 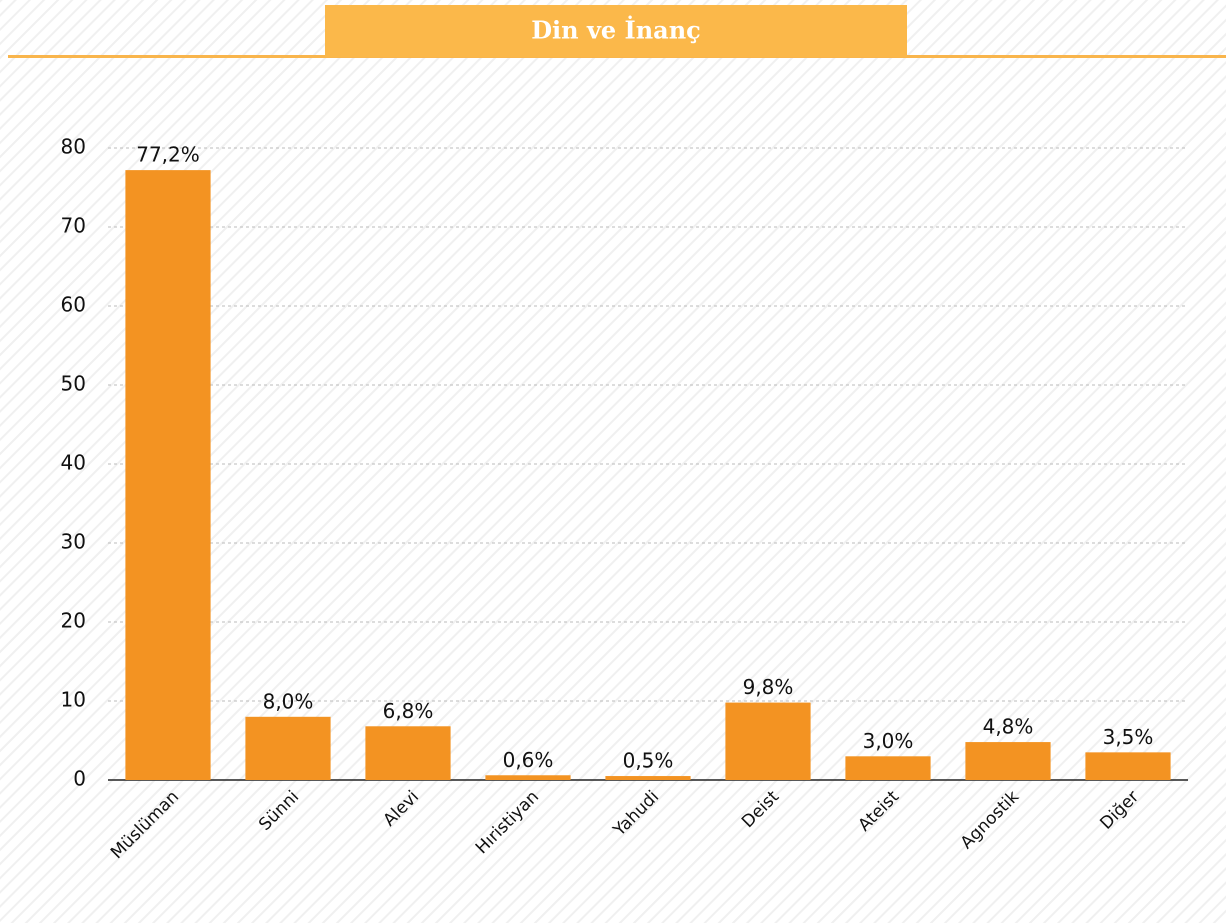 What do you see at coordinates (73, 542) in the screenshot?
I see `y-tick-label: 30` at bounding box center [73, 542].